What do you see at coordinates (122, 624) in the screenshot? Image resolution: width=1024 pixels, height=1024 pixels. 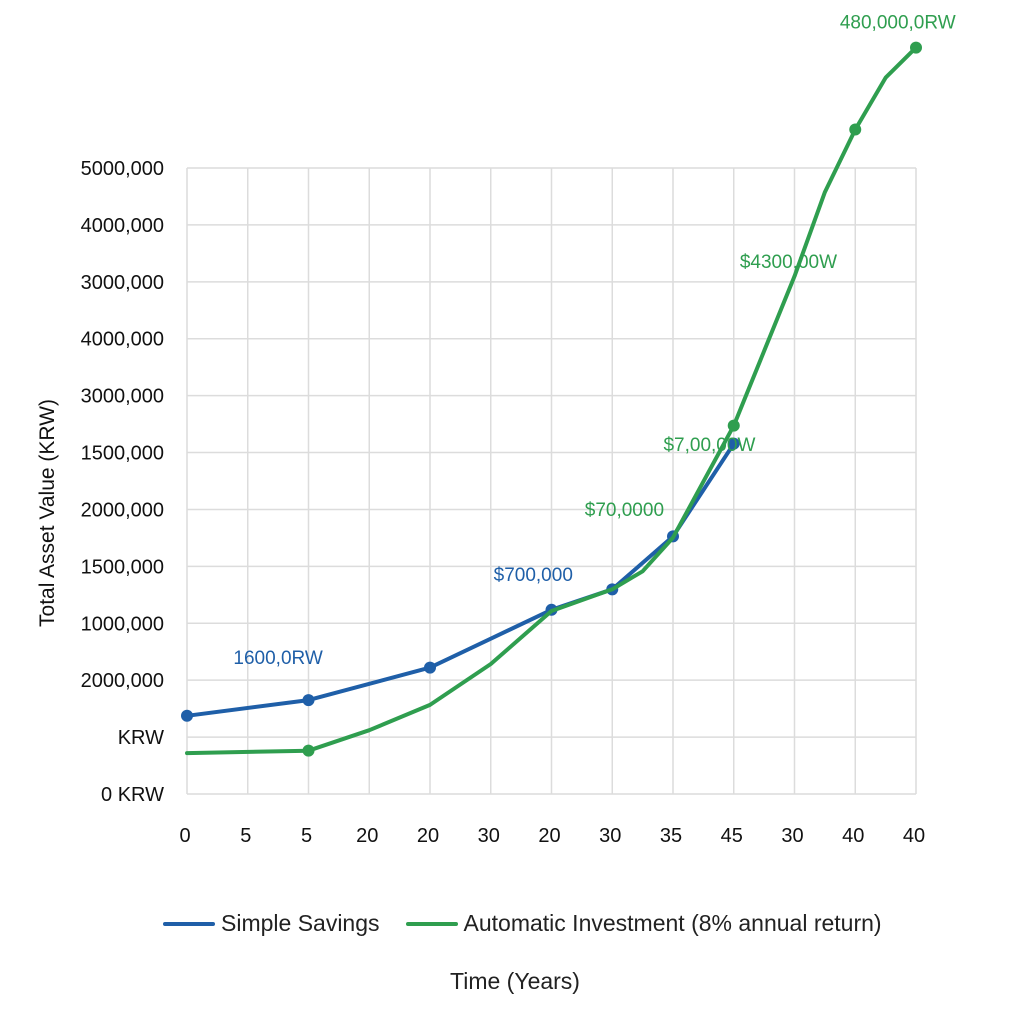 I see `y-tick-label: 1000,000` at bounding box center [122, 624].